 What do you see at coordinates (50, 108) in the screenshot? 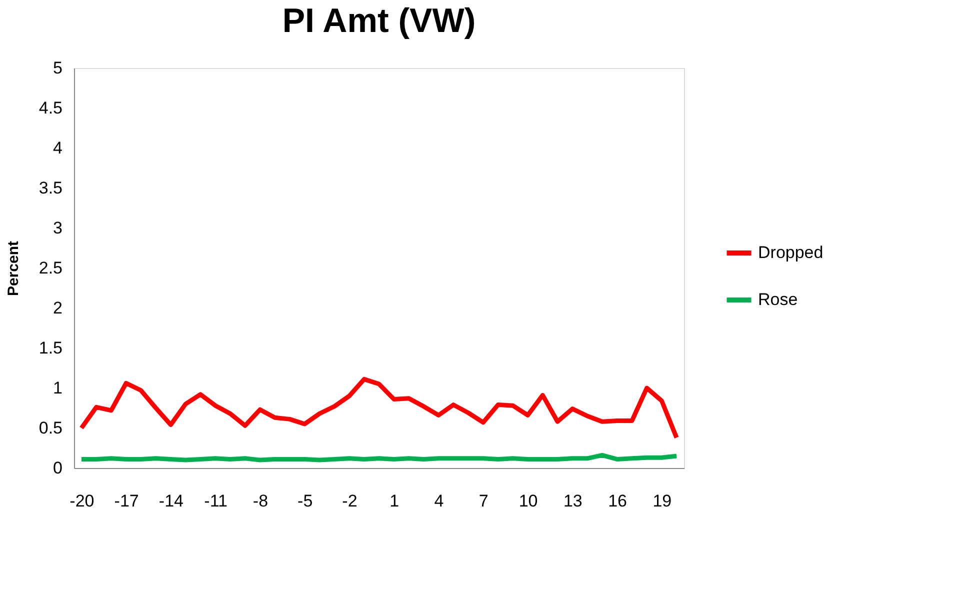
I see `y-tick-label: 4.5` at bounding box center [50, 108].